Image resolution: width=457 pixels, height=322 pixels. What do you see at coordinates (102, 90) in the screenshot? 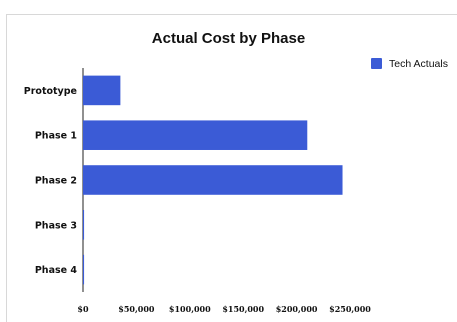
I see `bar-prototype` at bounding box center [102, 90].